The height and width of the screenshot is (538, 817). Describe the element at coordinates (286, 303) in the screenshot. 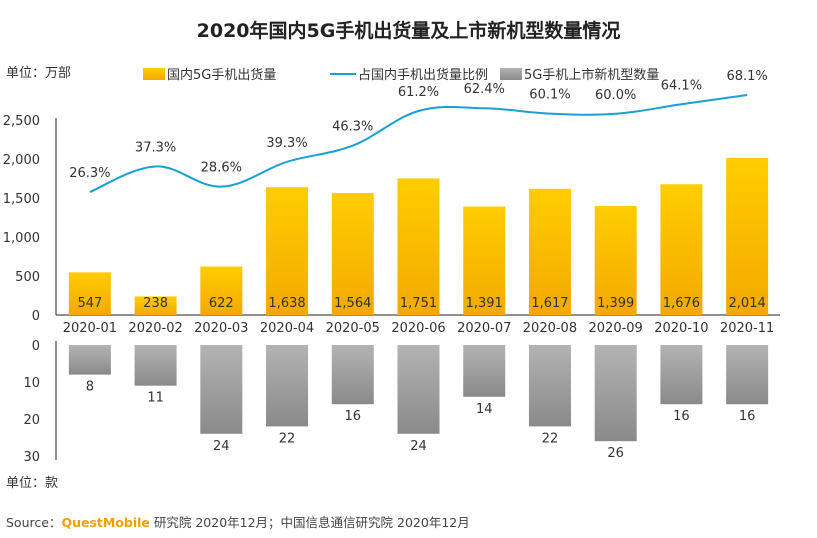

I see `shipment-value-label: 1,638` at that location.